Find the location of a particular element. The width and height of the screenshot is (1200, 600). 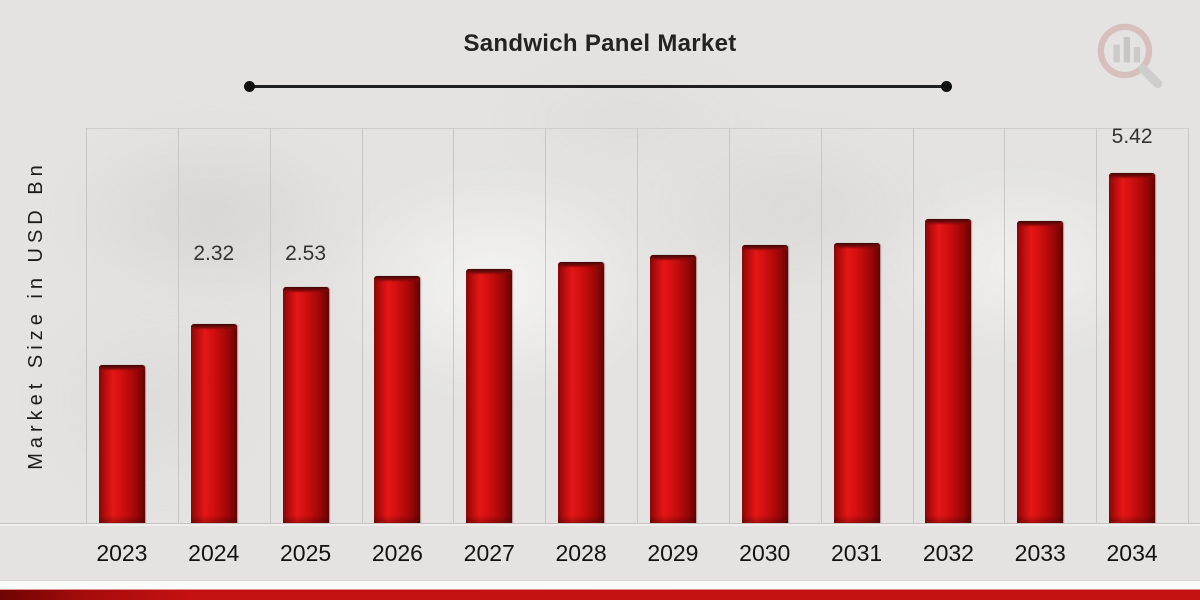

bar-2026 is located at coordinates (397, 400).